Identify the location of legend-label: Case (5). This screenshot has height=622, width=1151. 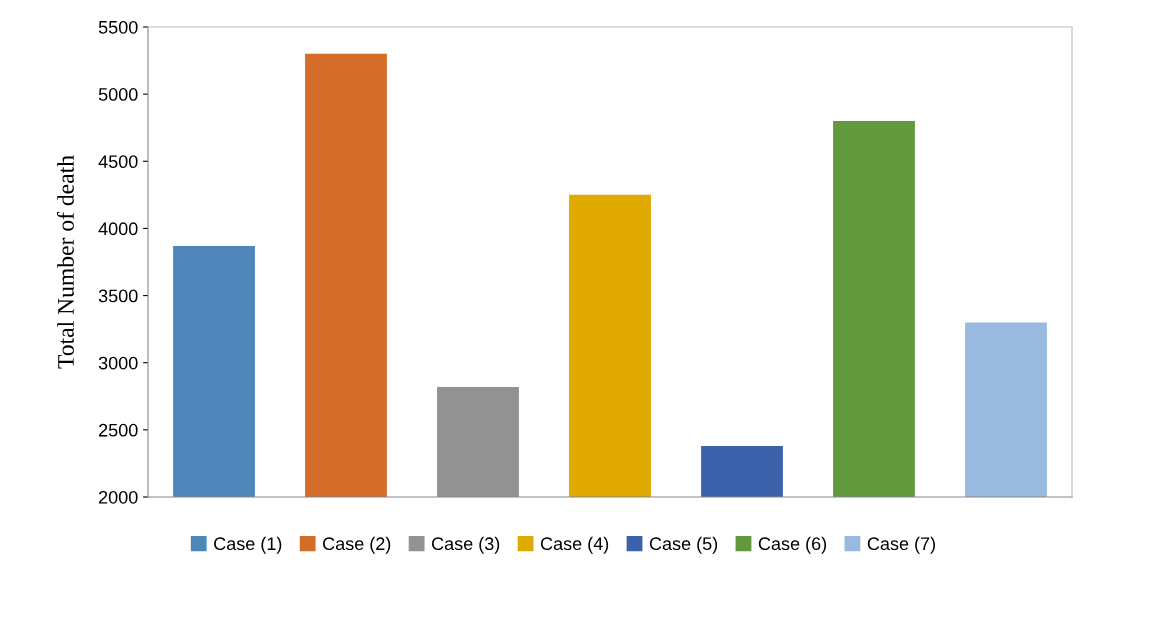
(683, 545).